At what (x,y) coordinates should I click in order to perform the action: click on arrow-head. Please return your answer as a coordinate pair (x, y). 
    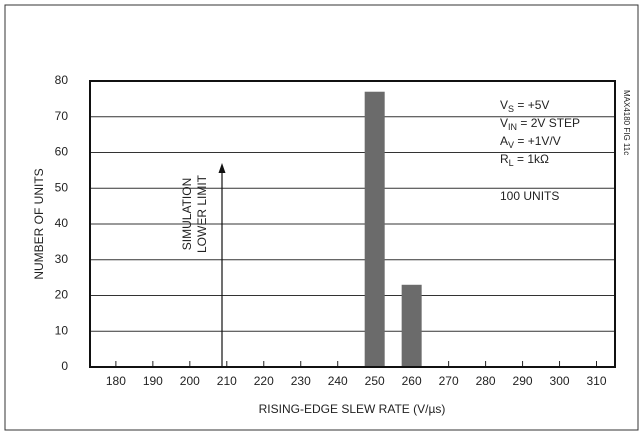
    Looking at the image, I should click on (222, 168).